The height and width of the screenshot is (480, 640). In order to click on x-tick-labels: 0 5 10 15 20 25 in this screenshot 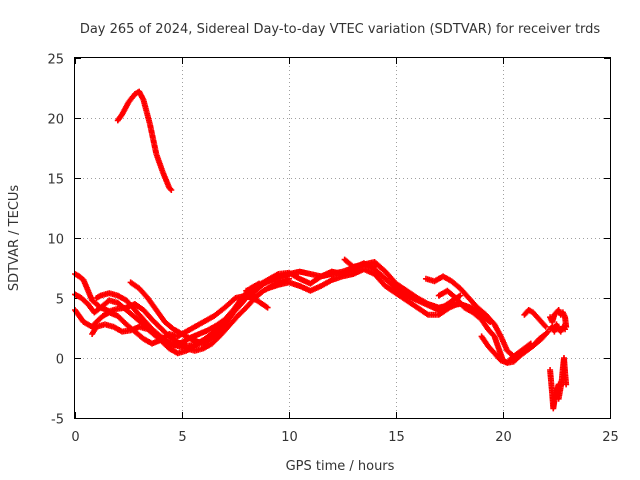, I will do `click(344, 437)`.